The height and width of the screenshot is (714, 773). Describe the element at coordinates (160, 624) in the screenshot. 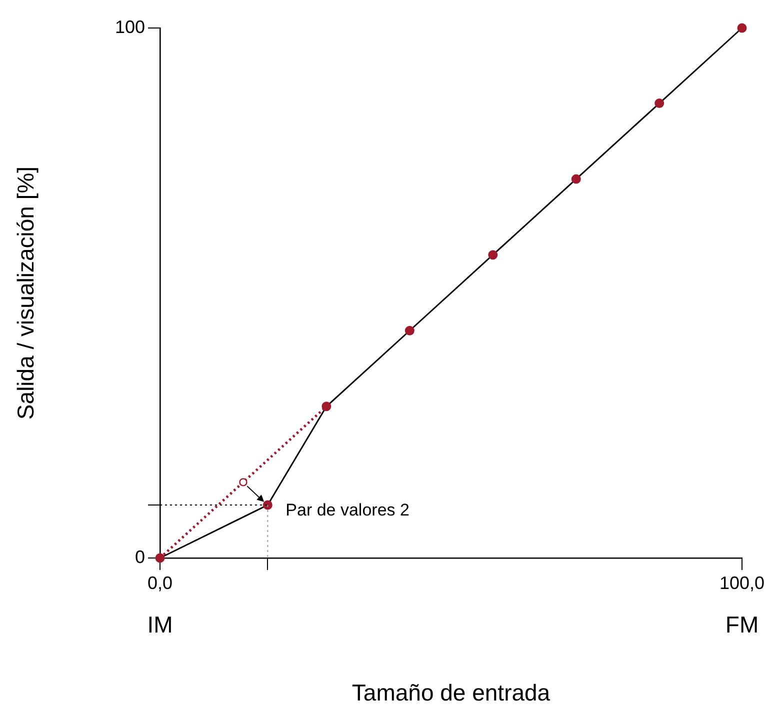

I see `text: IM` at that location.